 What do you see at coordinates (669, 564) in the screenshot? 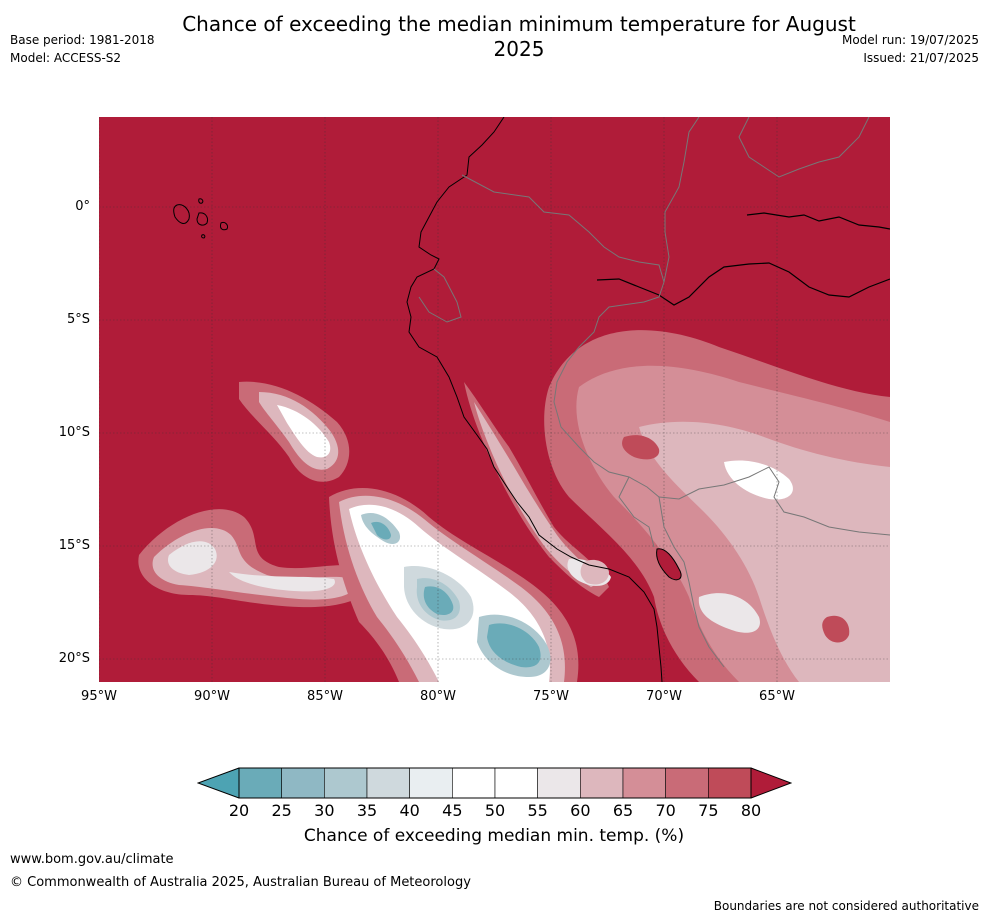
I see `lake-titicaca` at bounding box center [669, 564].